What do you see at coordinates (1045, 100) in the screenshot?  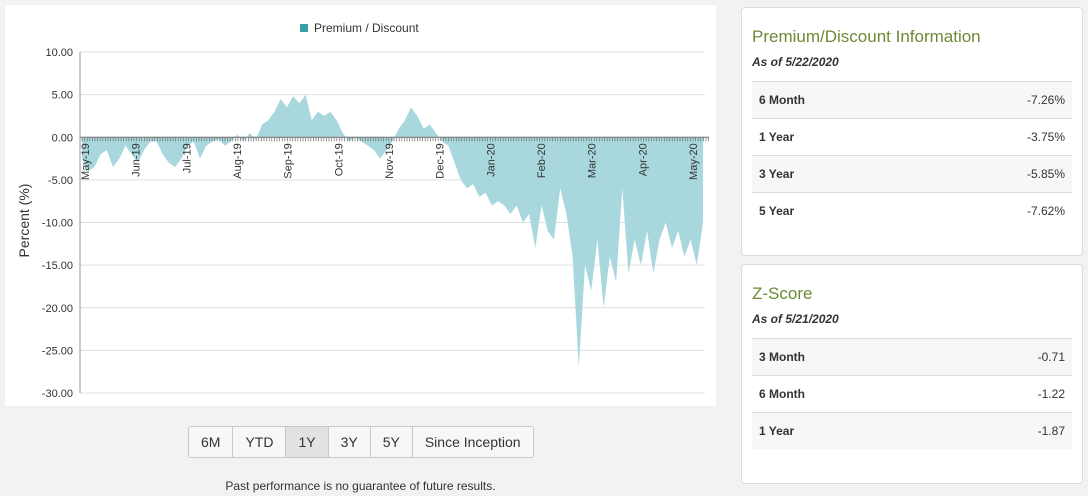 I see `row-value: -7.26%` at bounding box center [1045, 100].